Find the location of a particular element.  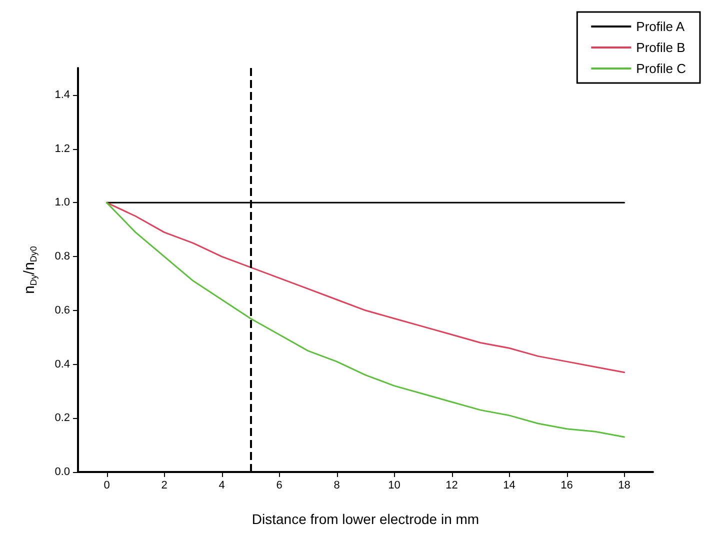

x-tick-label: 10 is located at coordinates (394, 486).